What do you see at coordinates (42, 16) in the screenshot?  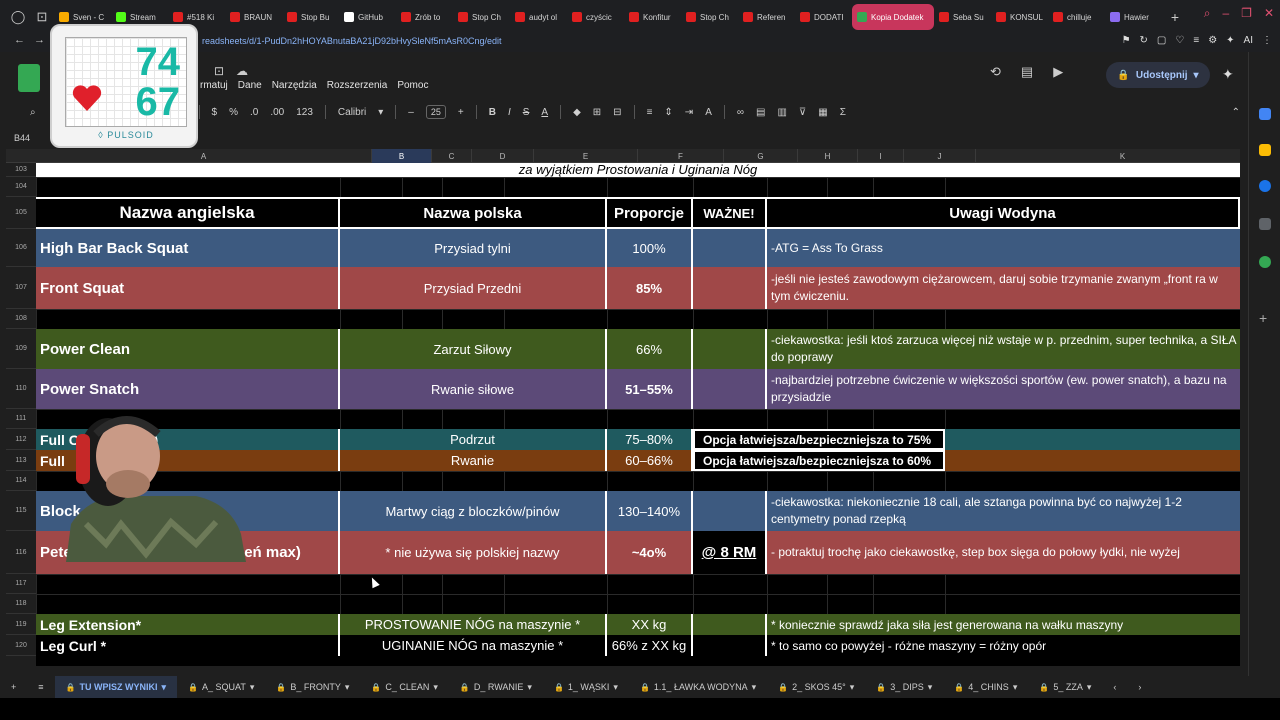 I see `tab-search-icon: ⊡` at bounding box center [42, 16].